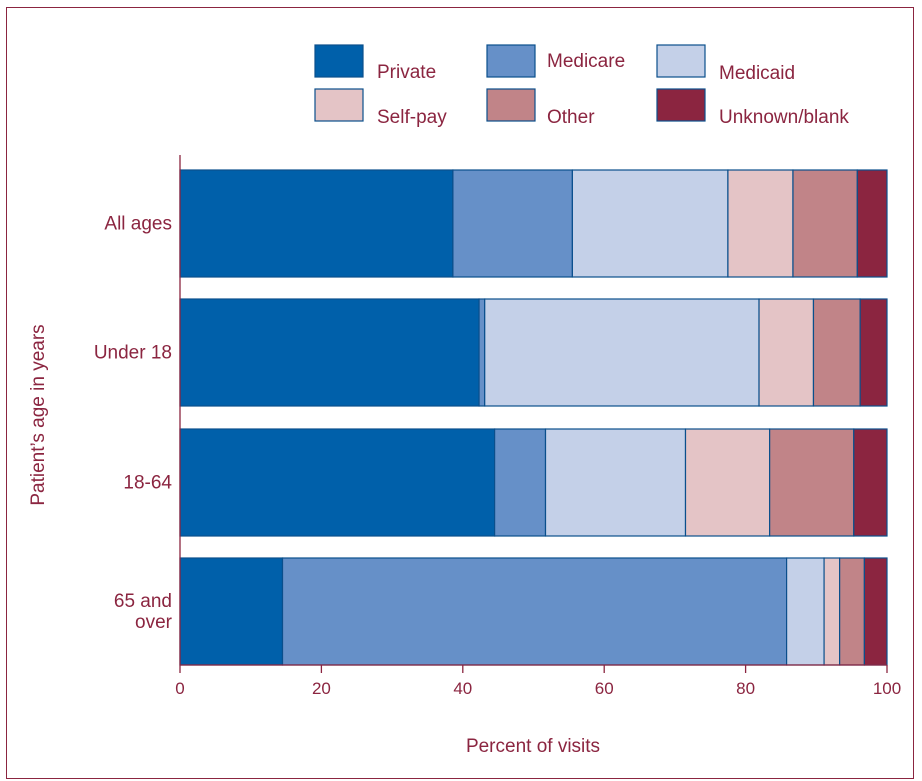  Describe the element at coordinates (179, 688) in the screenshot. I see `x-tick-label: 0` at that location.